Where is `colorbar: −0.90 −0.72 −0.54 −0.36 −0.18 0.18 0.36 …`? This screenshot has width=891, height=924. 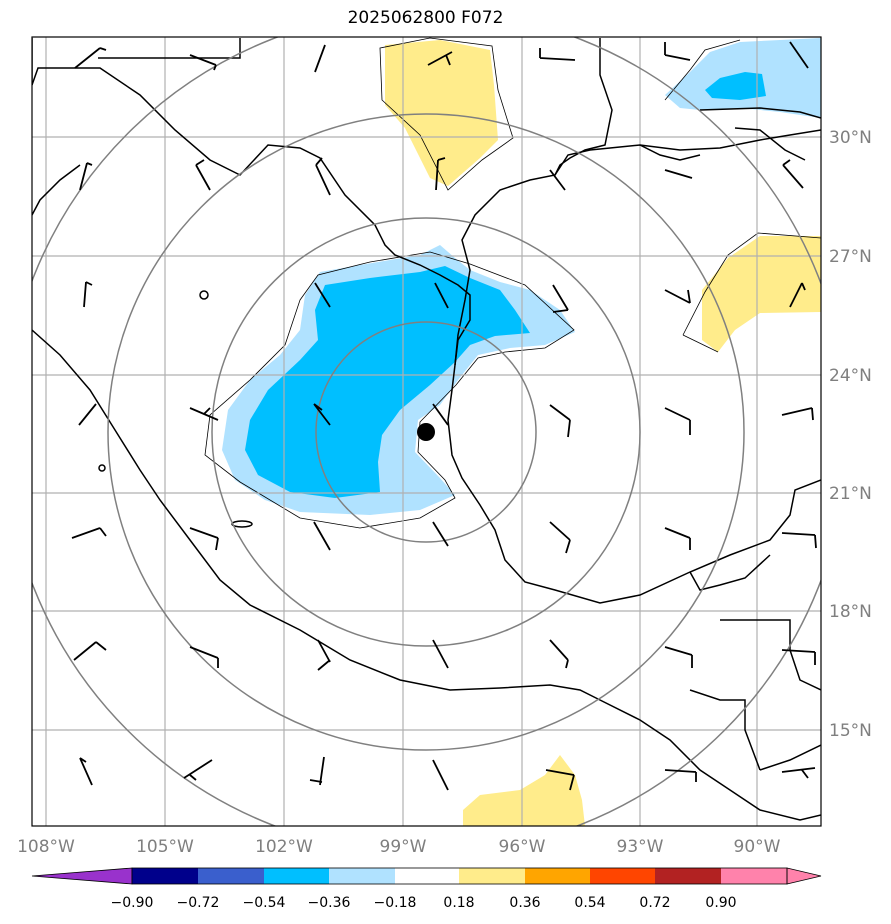
colorbar: −0.90 −0.72 −0.54 −0.36 −0.18 0.18 0.36 … is located at coordinates (426, 889).